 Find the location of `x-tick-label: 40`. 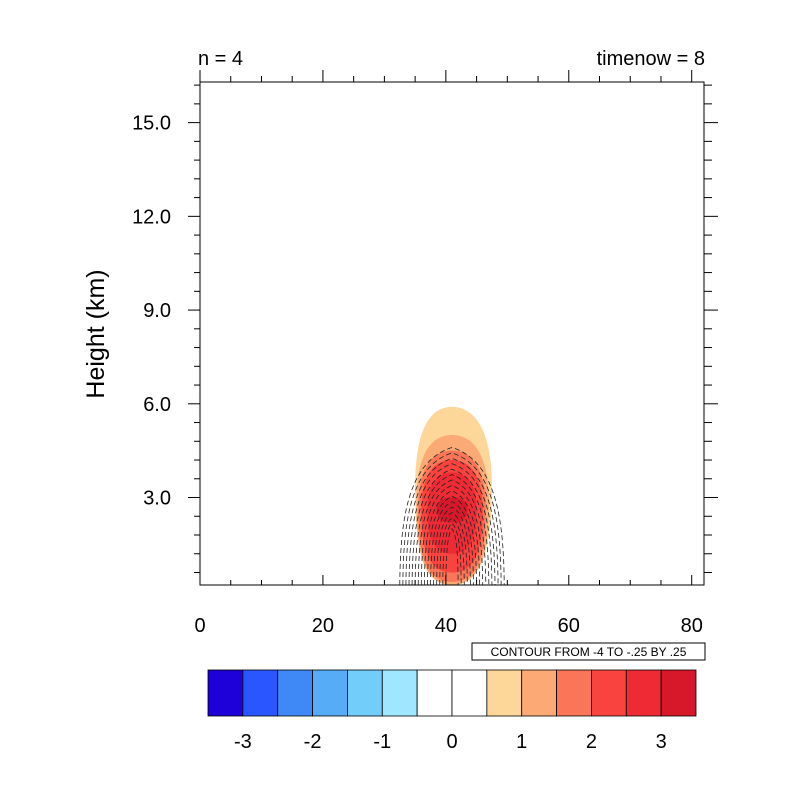

x-tick-label: 40 is located at coordinates (446, 626).